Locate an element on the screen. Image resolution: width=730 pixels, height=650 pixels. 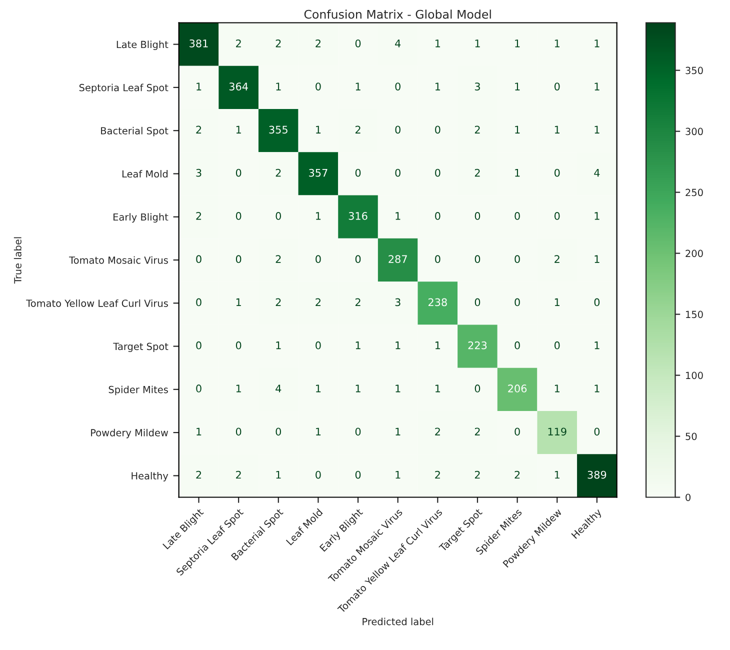
y-tick-label: Spider Mites is located at coordinates (138, 391).